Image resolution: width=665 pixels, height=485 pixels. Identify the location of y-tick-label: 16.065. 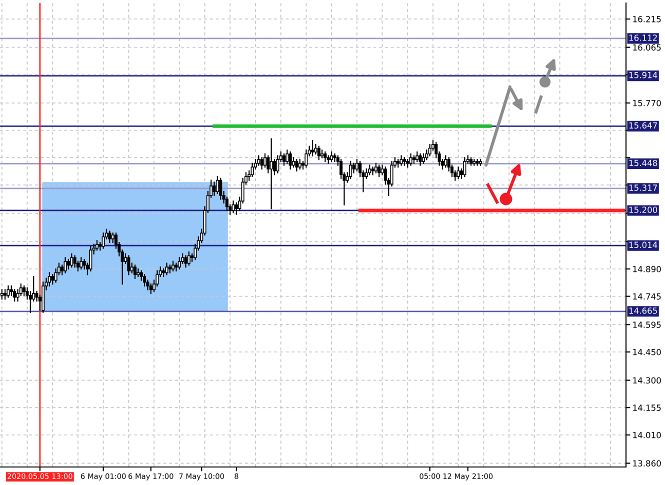
(647, 47).